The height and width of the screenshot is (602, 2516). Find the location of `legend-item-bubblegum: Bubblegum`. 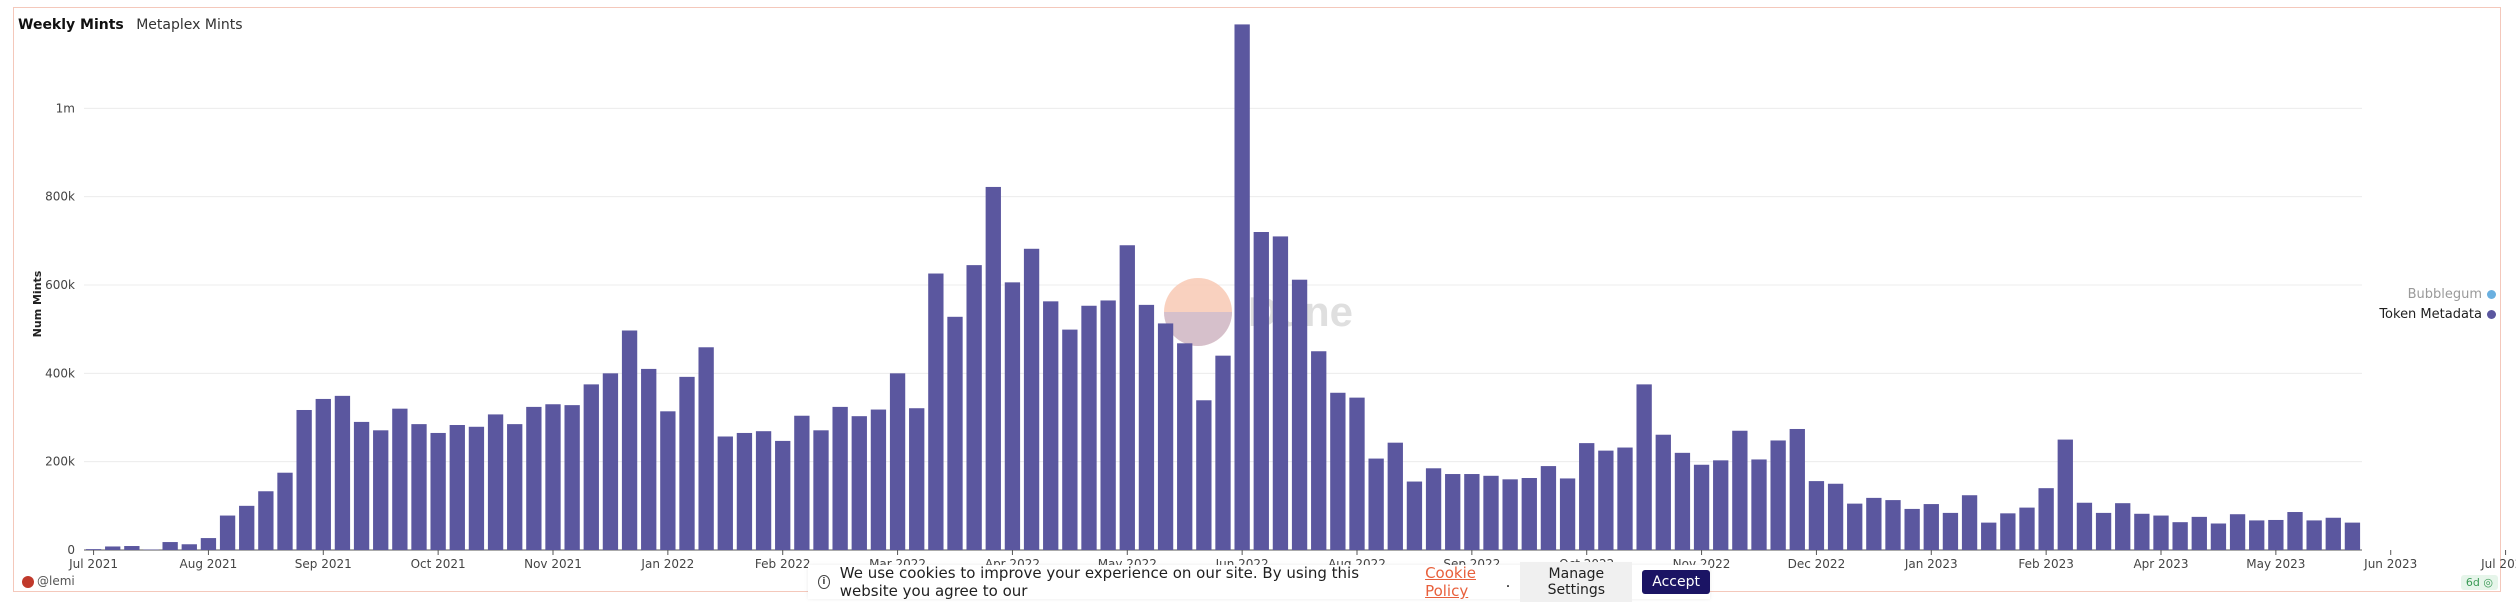

legend-item-bubblegum: Bubblegum is located at coordinates (2437, 295).